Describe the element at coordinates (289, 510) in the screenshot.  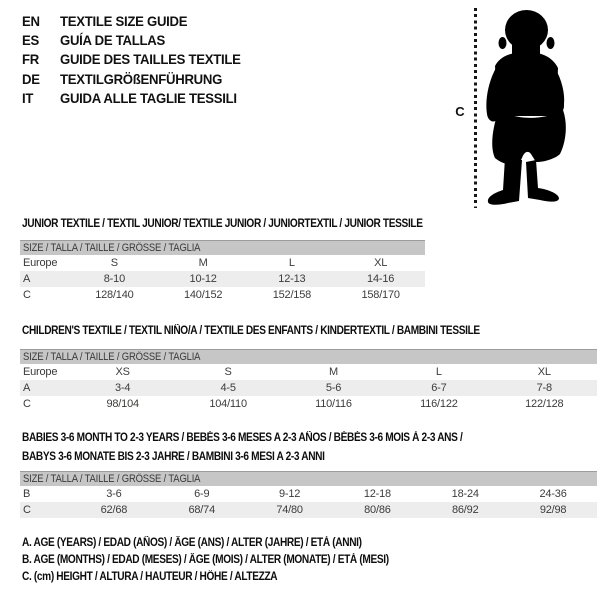
I see `height-value: 74/80` at that location.